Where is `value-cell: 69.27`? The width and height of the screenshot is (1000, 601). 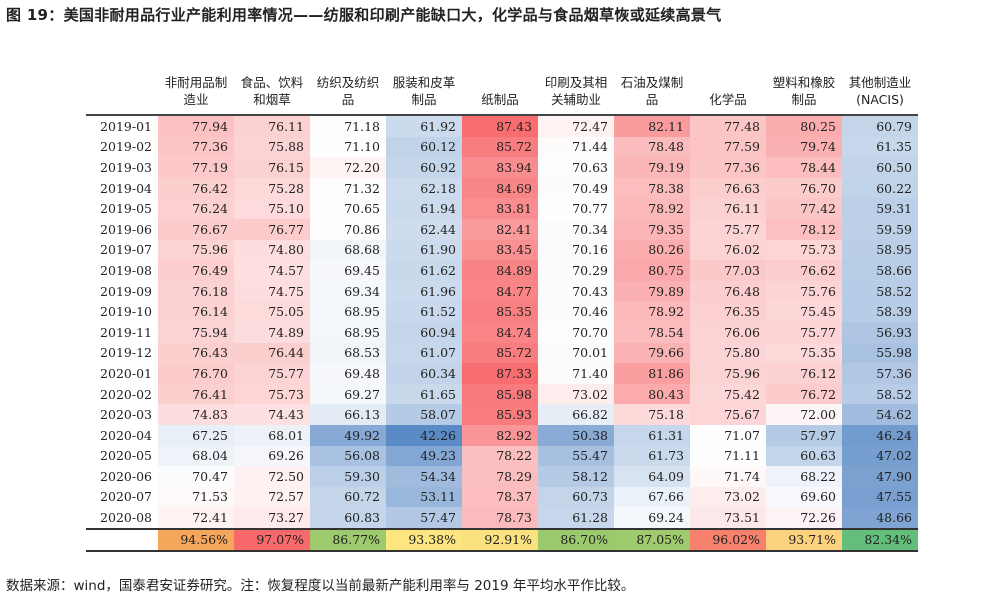
value-cell: 69.27 is located at coordinates (348, 394).